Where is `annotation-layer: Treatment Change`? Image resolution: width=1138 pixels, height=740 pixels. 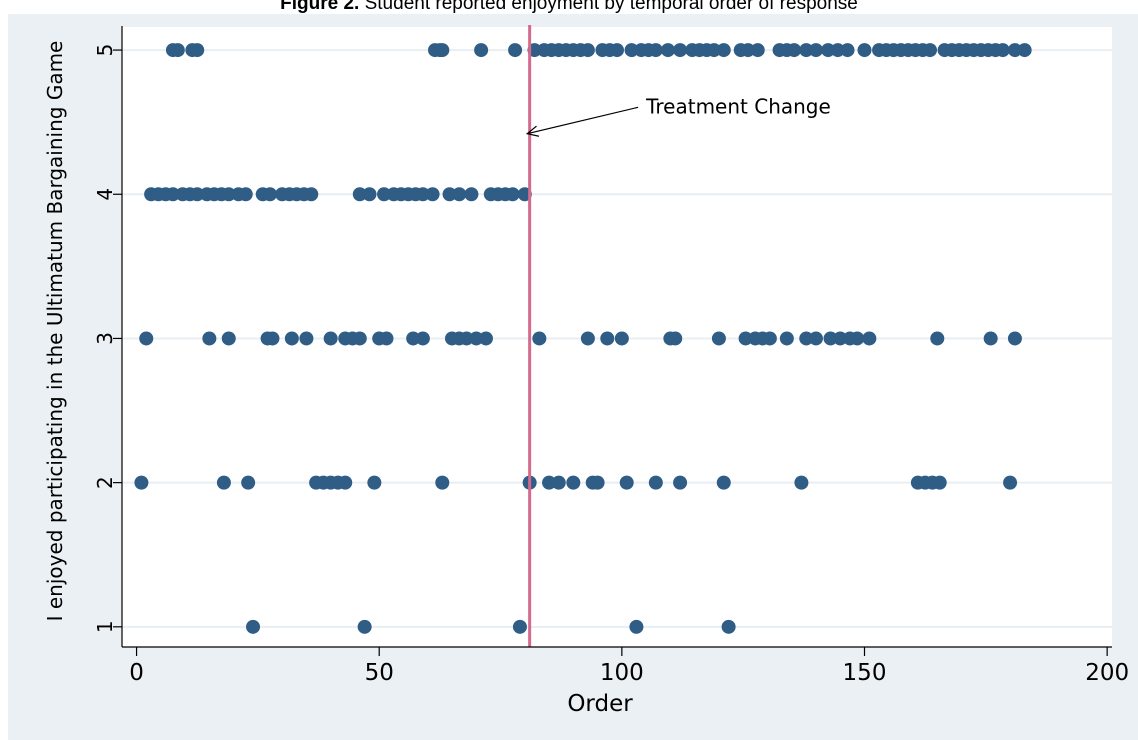
annotation-layer: Treatment Change is located at coordinates (678, 115).